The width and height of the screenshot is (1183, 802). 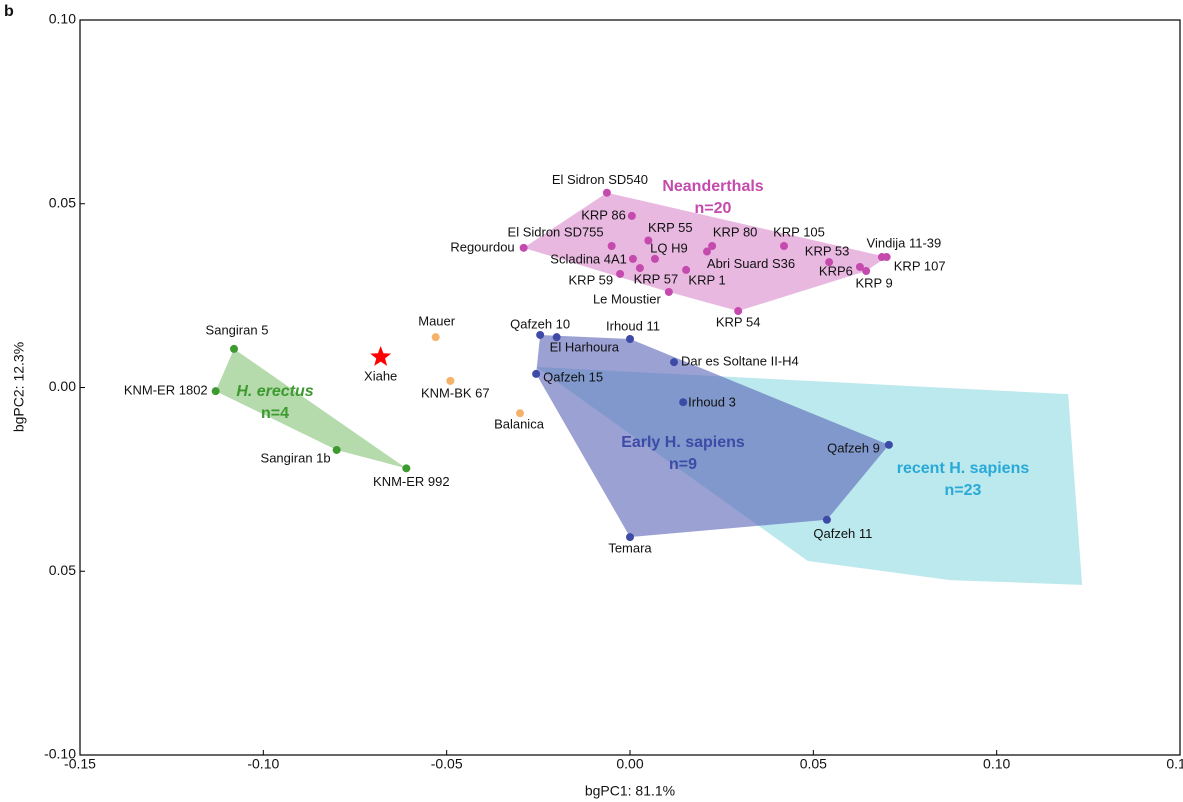 I want to click on x-tick-label: 0.00, so click(x=629, y=764).